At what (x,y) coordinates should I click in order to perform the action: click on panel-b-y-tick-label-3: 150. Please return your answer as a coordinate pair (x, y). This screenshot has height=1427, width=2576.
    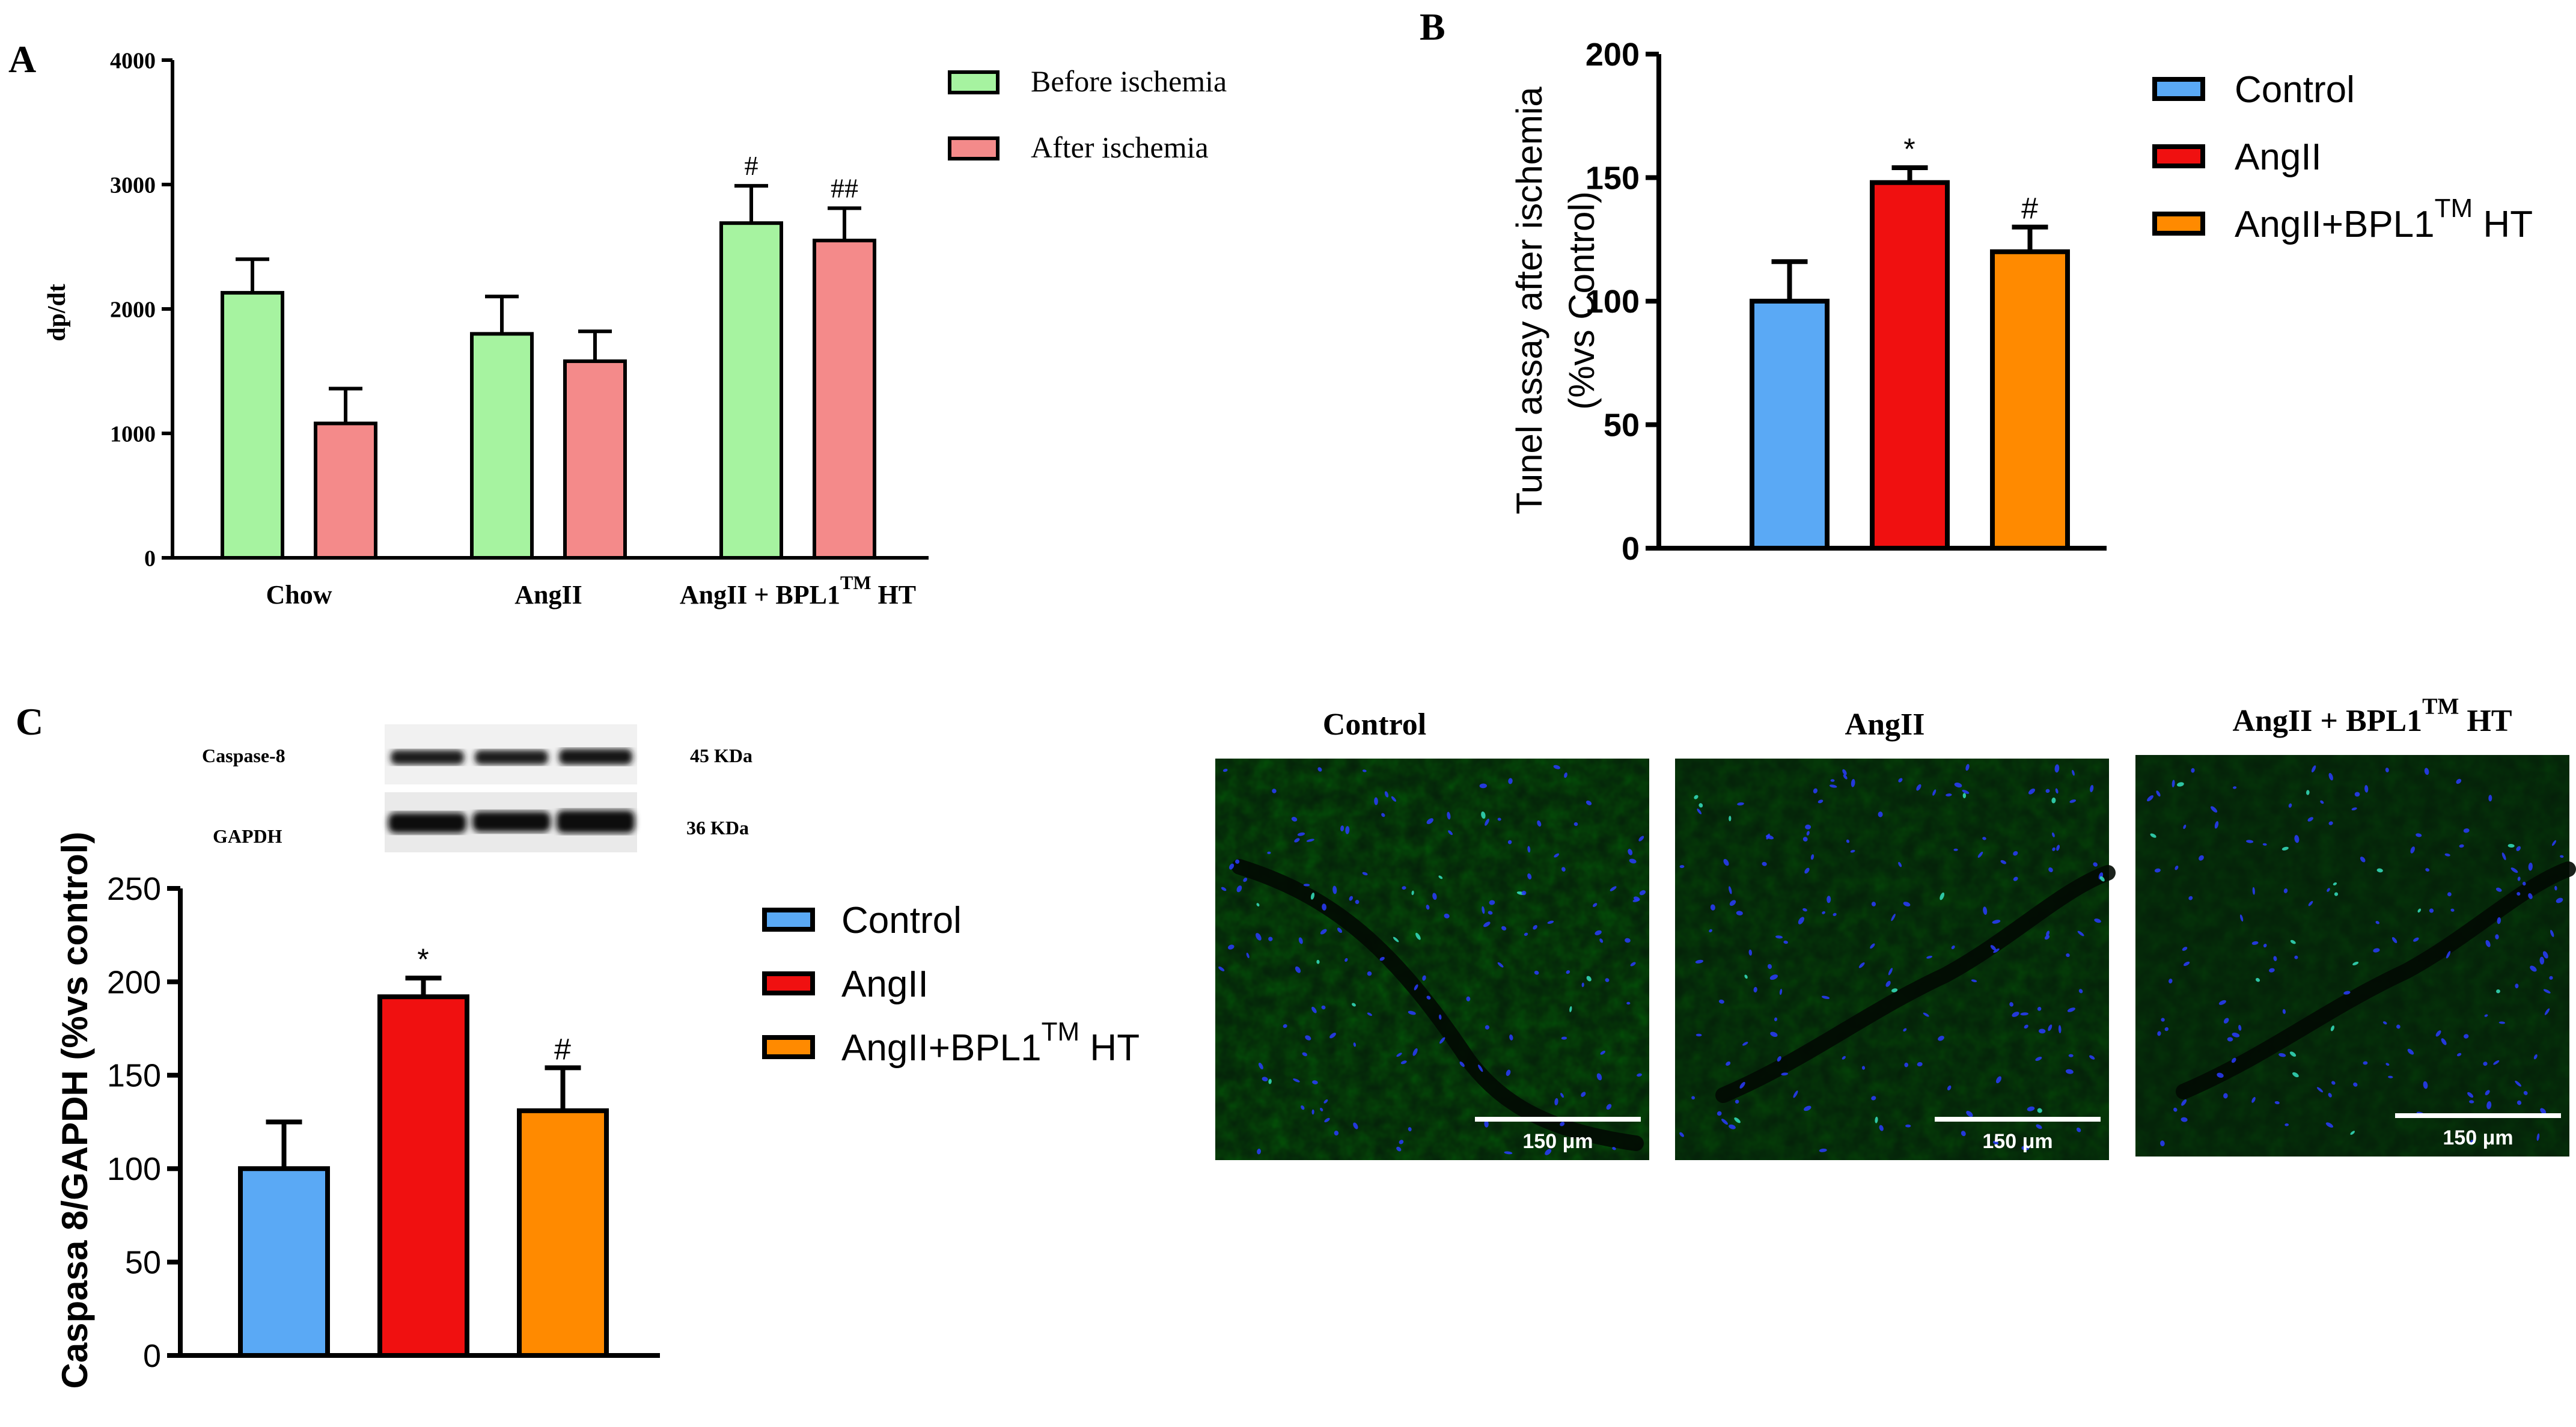
    Looking at the image, I should click on (1613, 178).